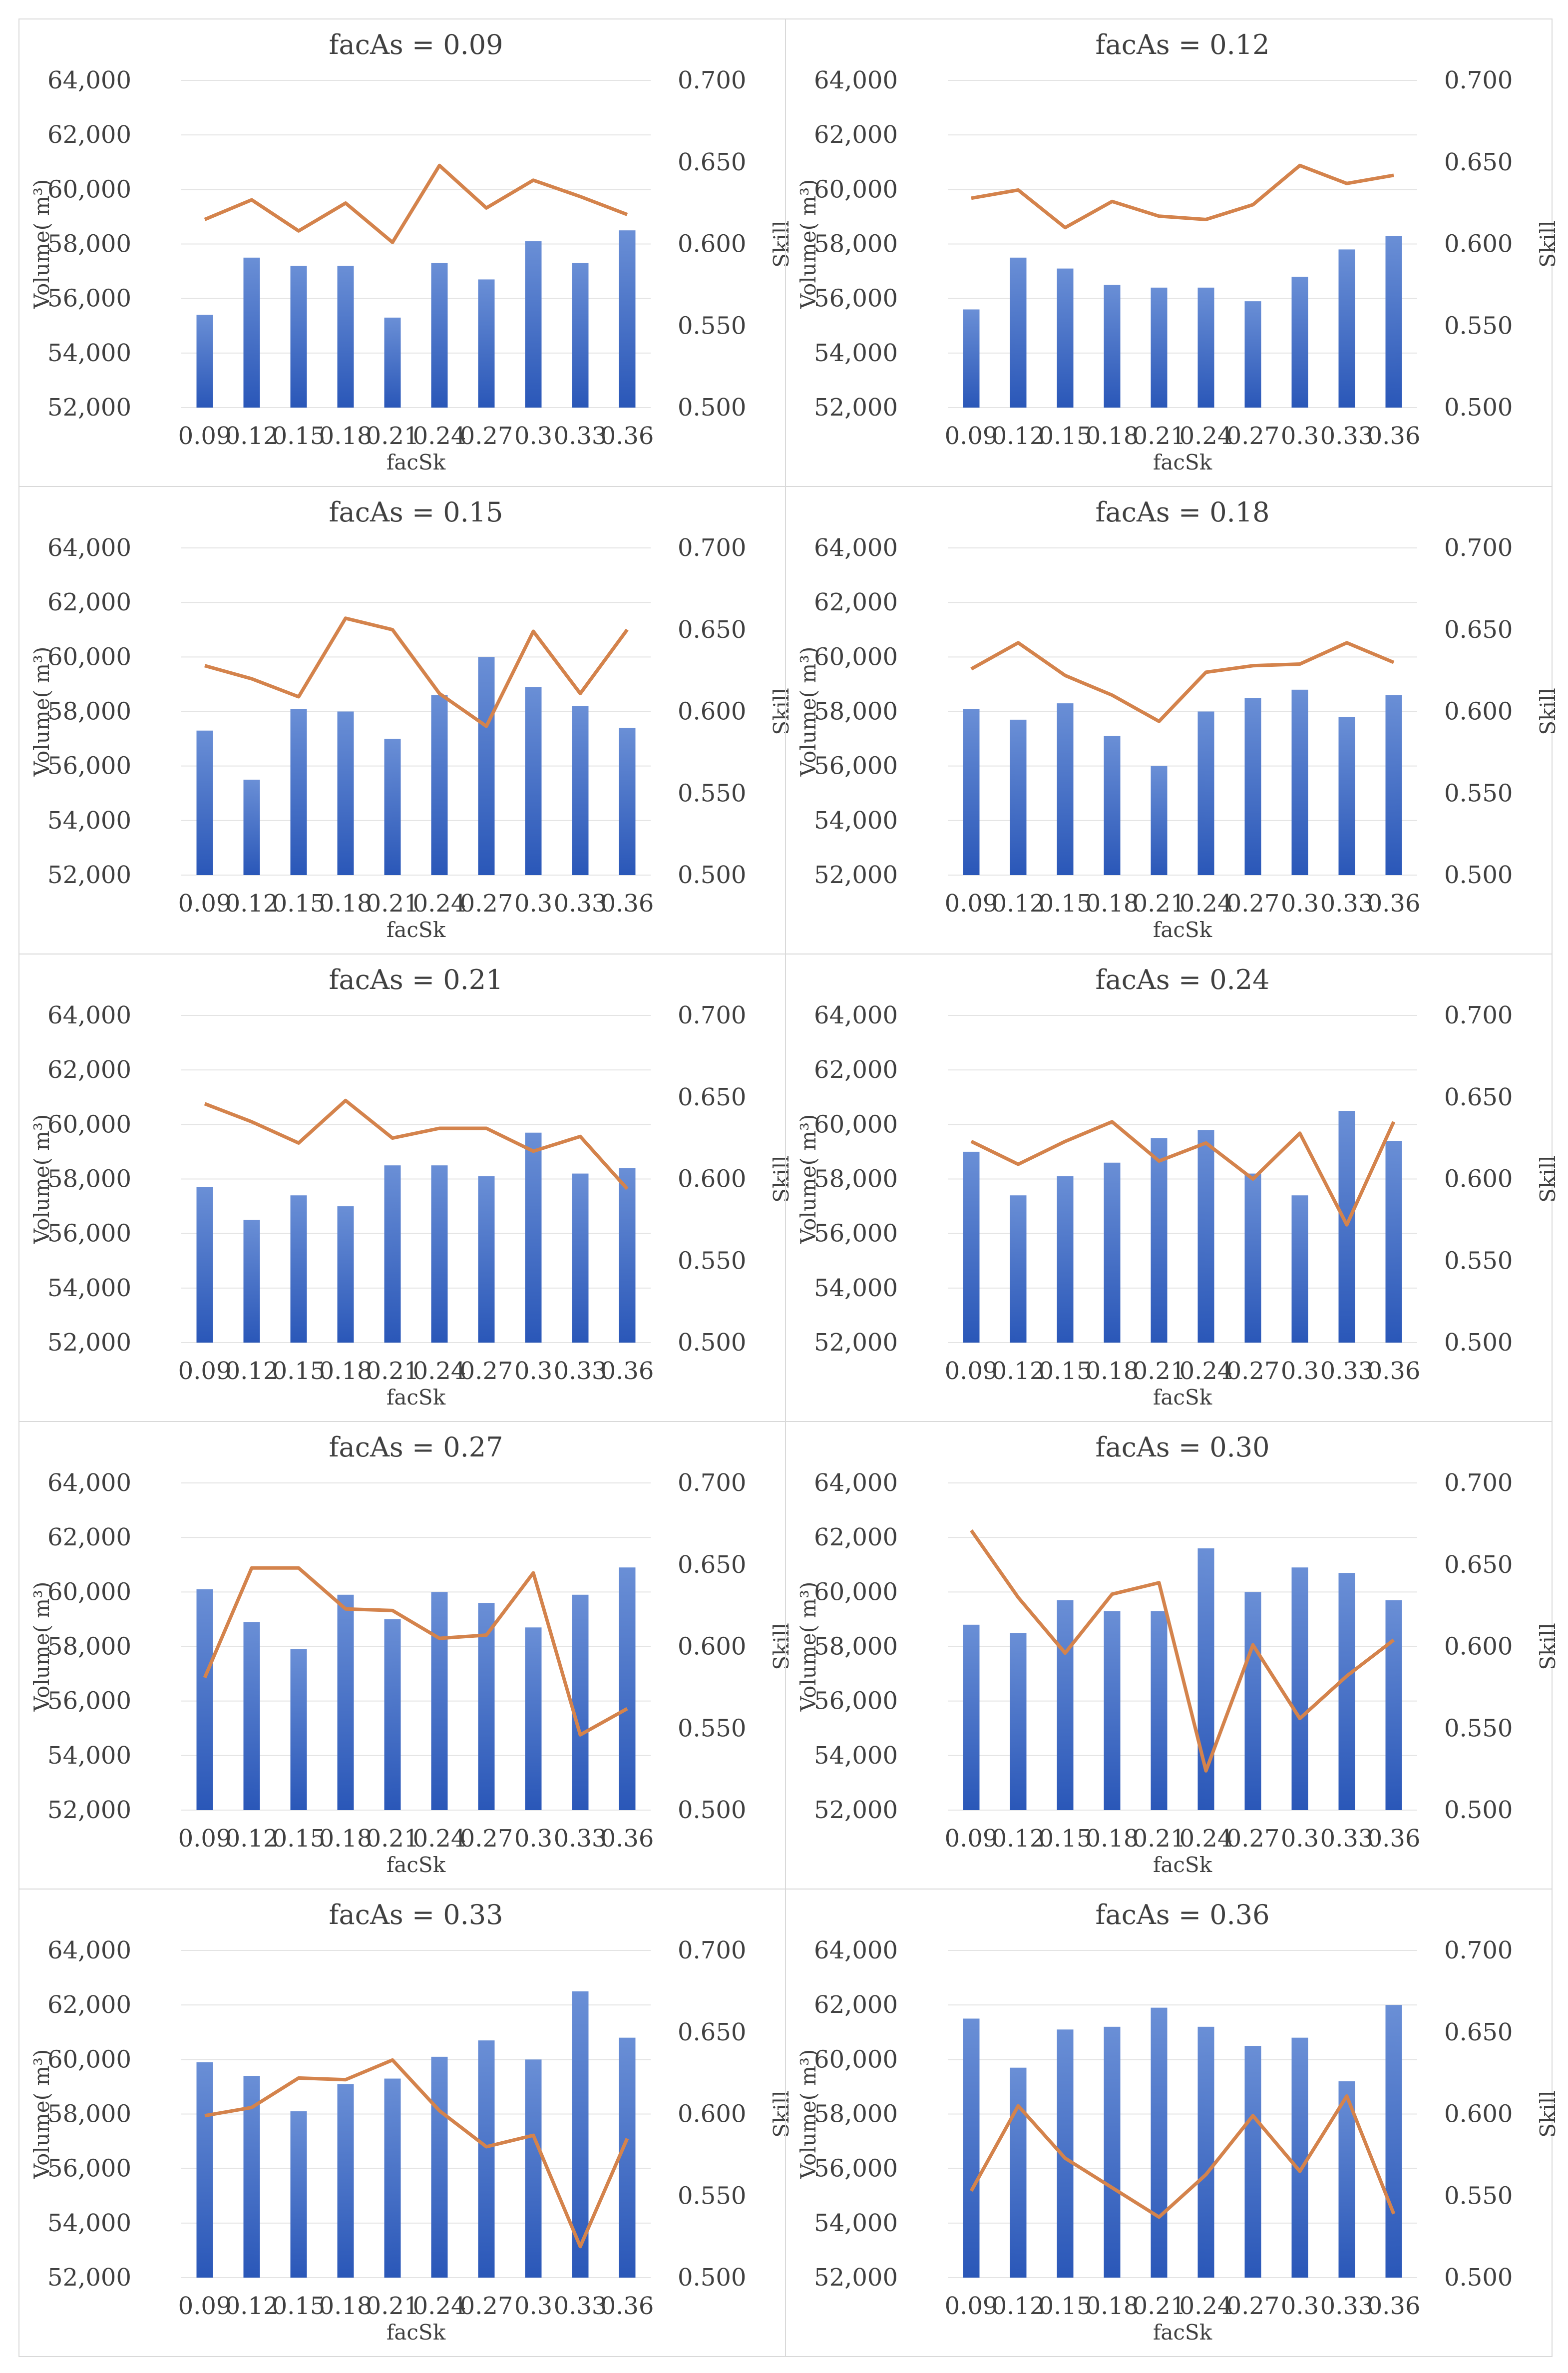 This screenshot has width=1568, height=2373. What do you see at coordinates (1183, 1914) in the screenshot?
I see `chart-title: facAs = 0.36` at bounding box center [1183, 1914].